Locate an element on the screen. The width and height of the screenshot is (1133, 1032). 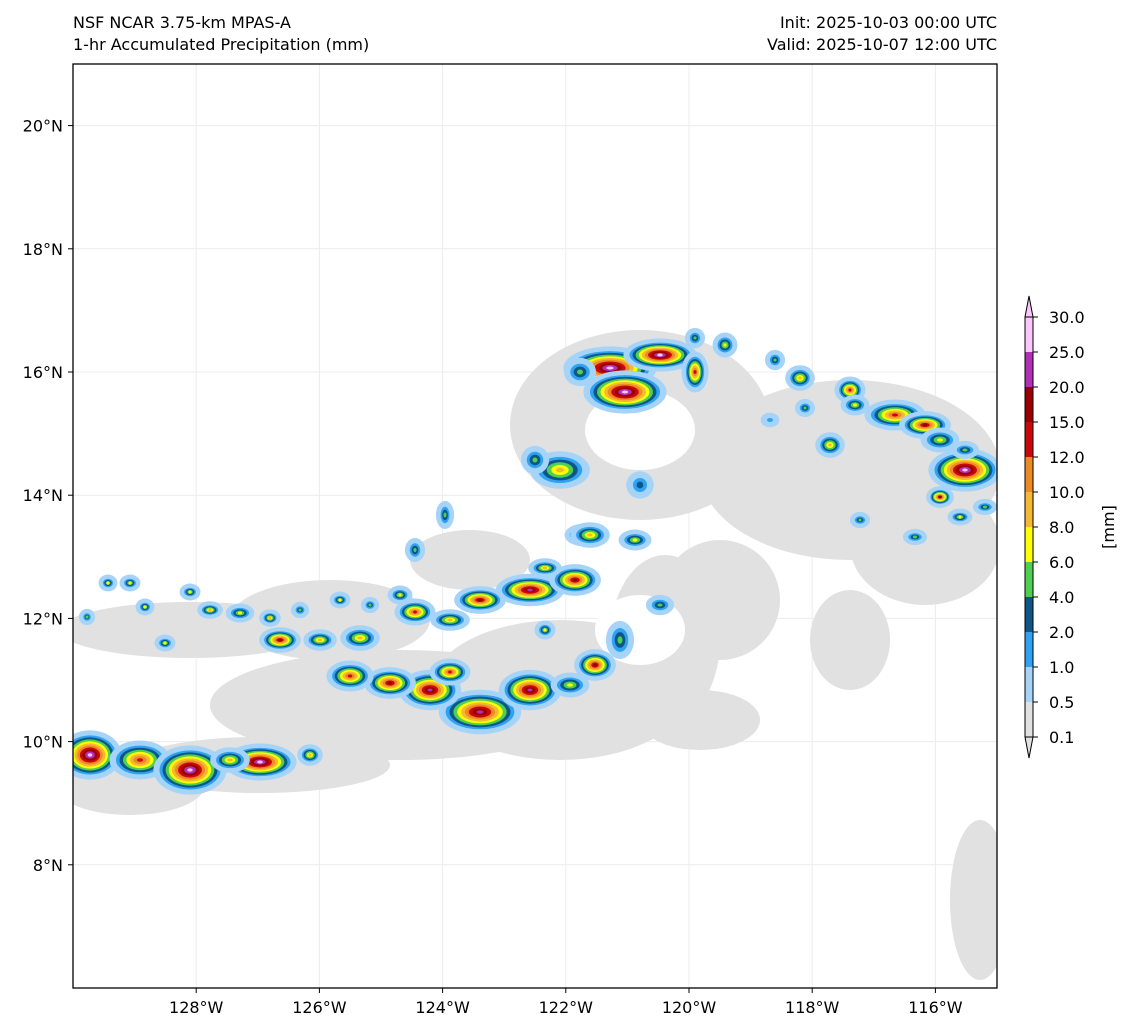
colorbar-tick-label: 2.0 is located at coordinates (1061, 632).